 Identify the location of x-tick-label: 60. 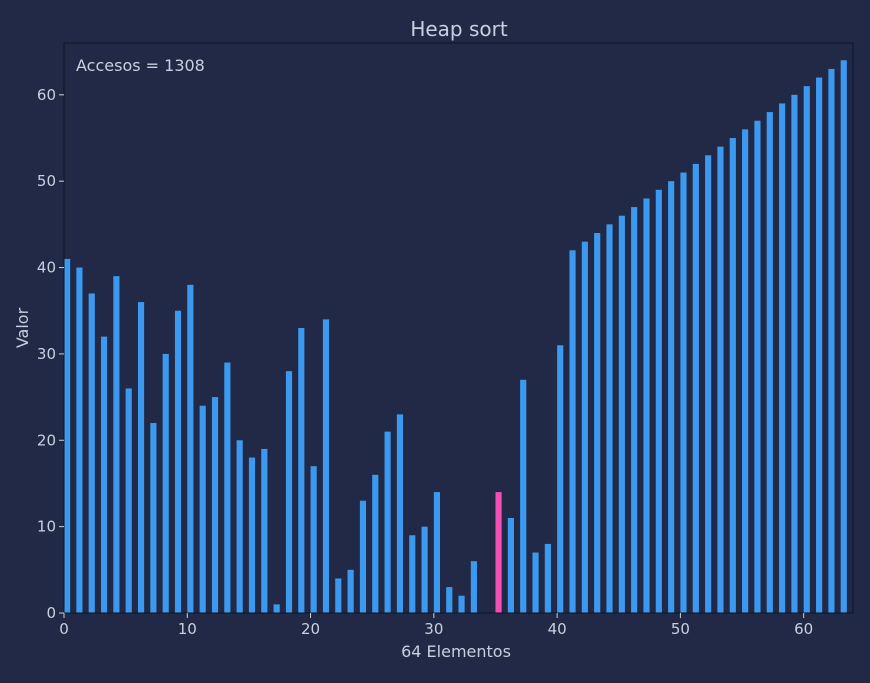
(803, 629).